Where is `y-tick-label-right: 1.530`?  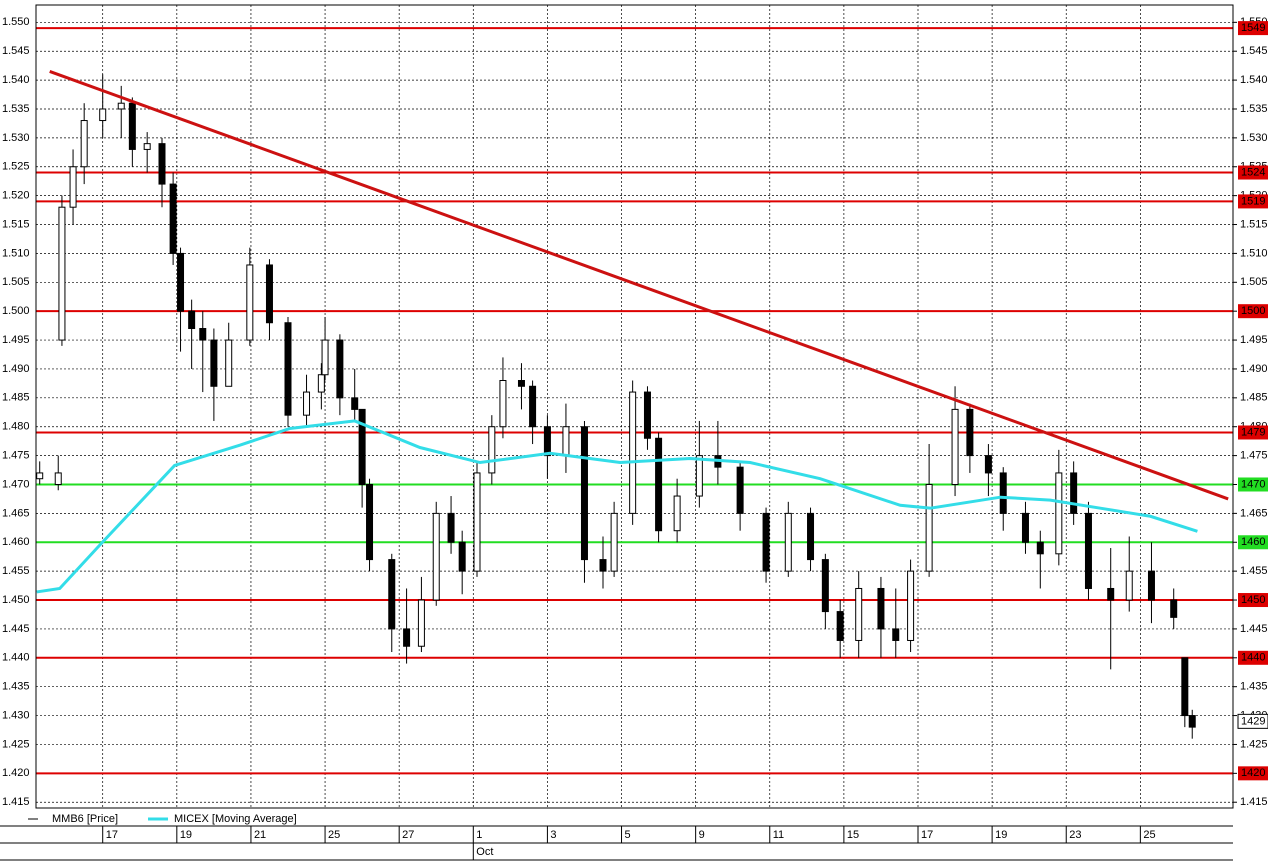 y-tick-label-right: 1.530 is located at coordinates (1254, 138).